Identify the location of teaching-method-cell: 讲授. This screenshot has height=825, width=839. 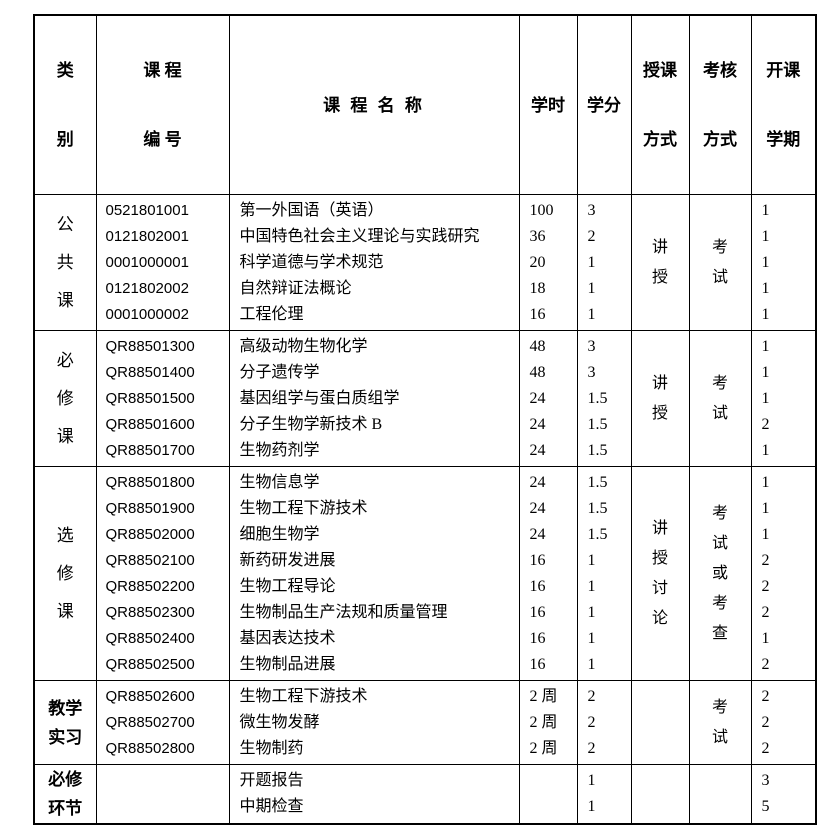
(660, 262).